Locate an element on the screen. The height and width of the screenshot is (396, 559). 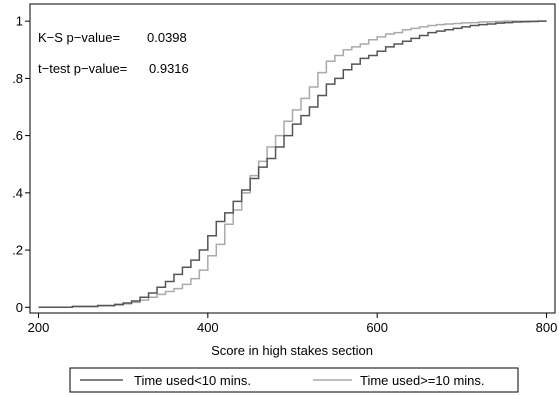
legend-box is located at coordinates (294, 380).